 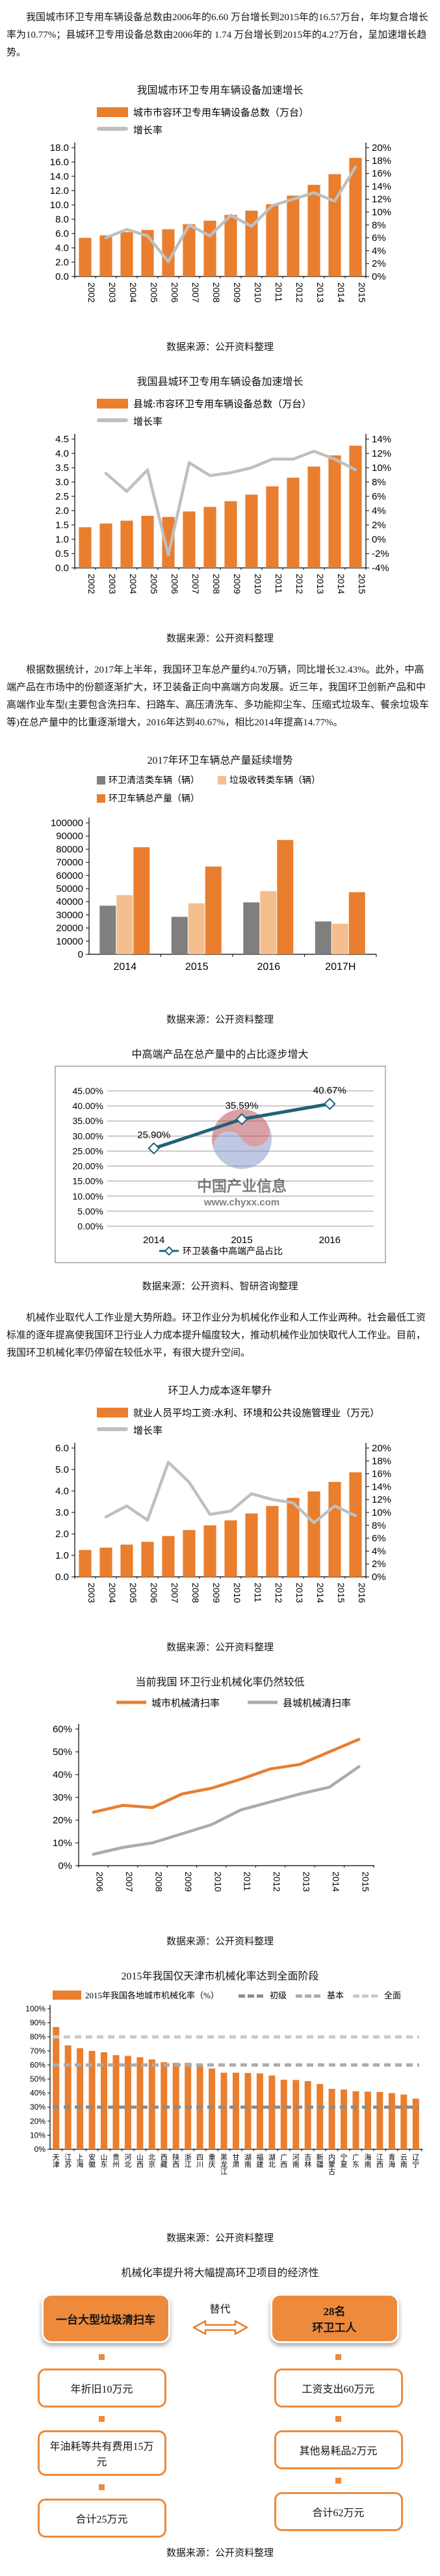 I want to click on svg-text: 8.0, so click(x=62, y=219).